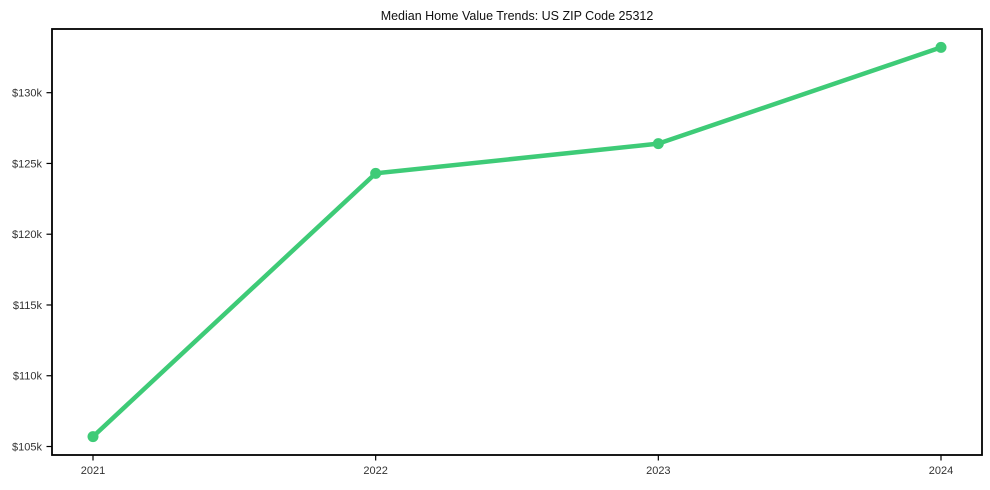 This screenshot has width=990, height=490. I want to click on y-axis-tick-label: $110k, so click(28, 377).